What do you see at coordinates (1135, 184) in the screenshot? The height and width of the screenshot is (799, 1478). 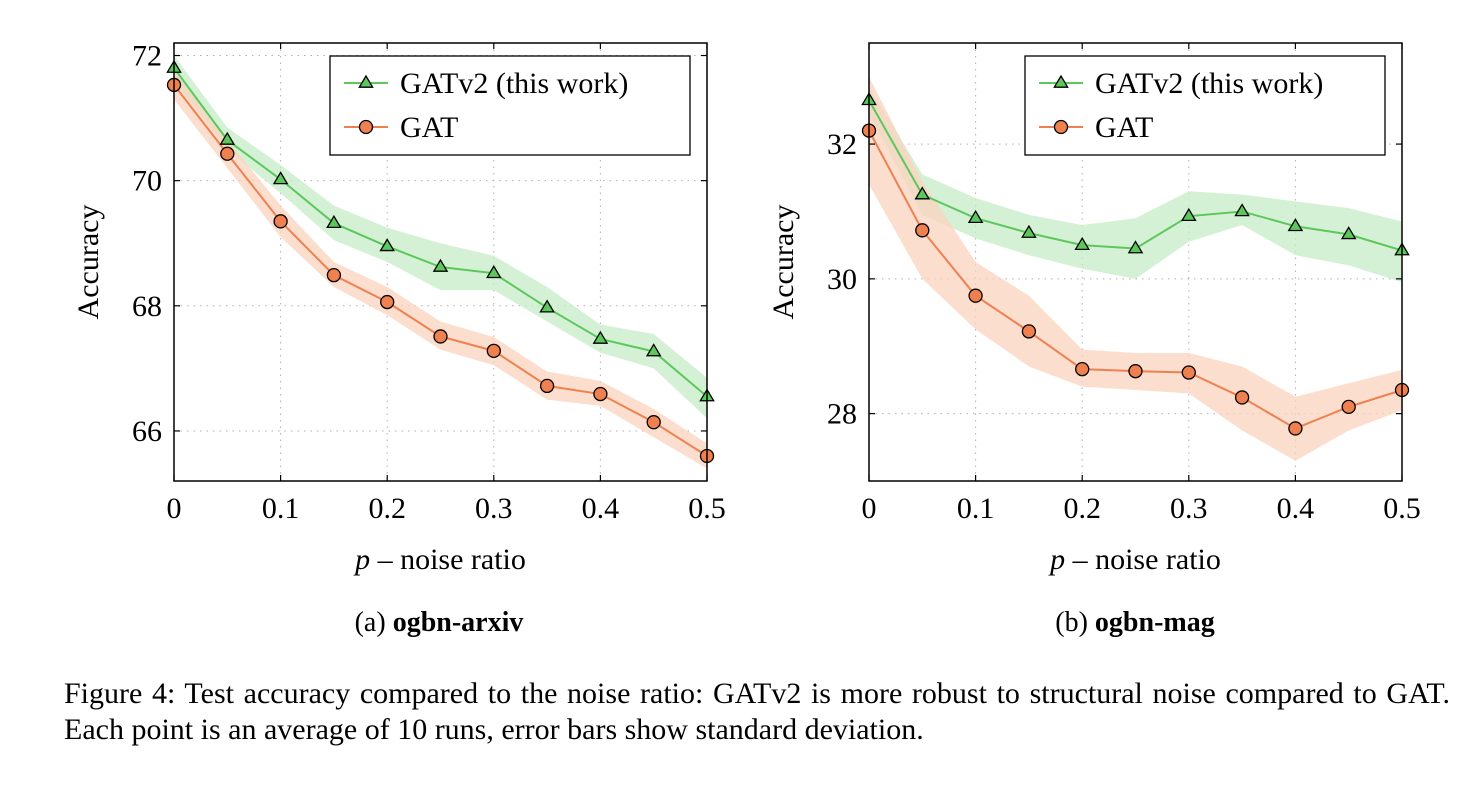 I see `error-band-gatv2` at bounding box center [1135, 184].